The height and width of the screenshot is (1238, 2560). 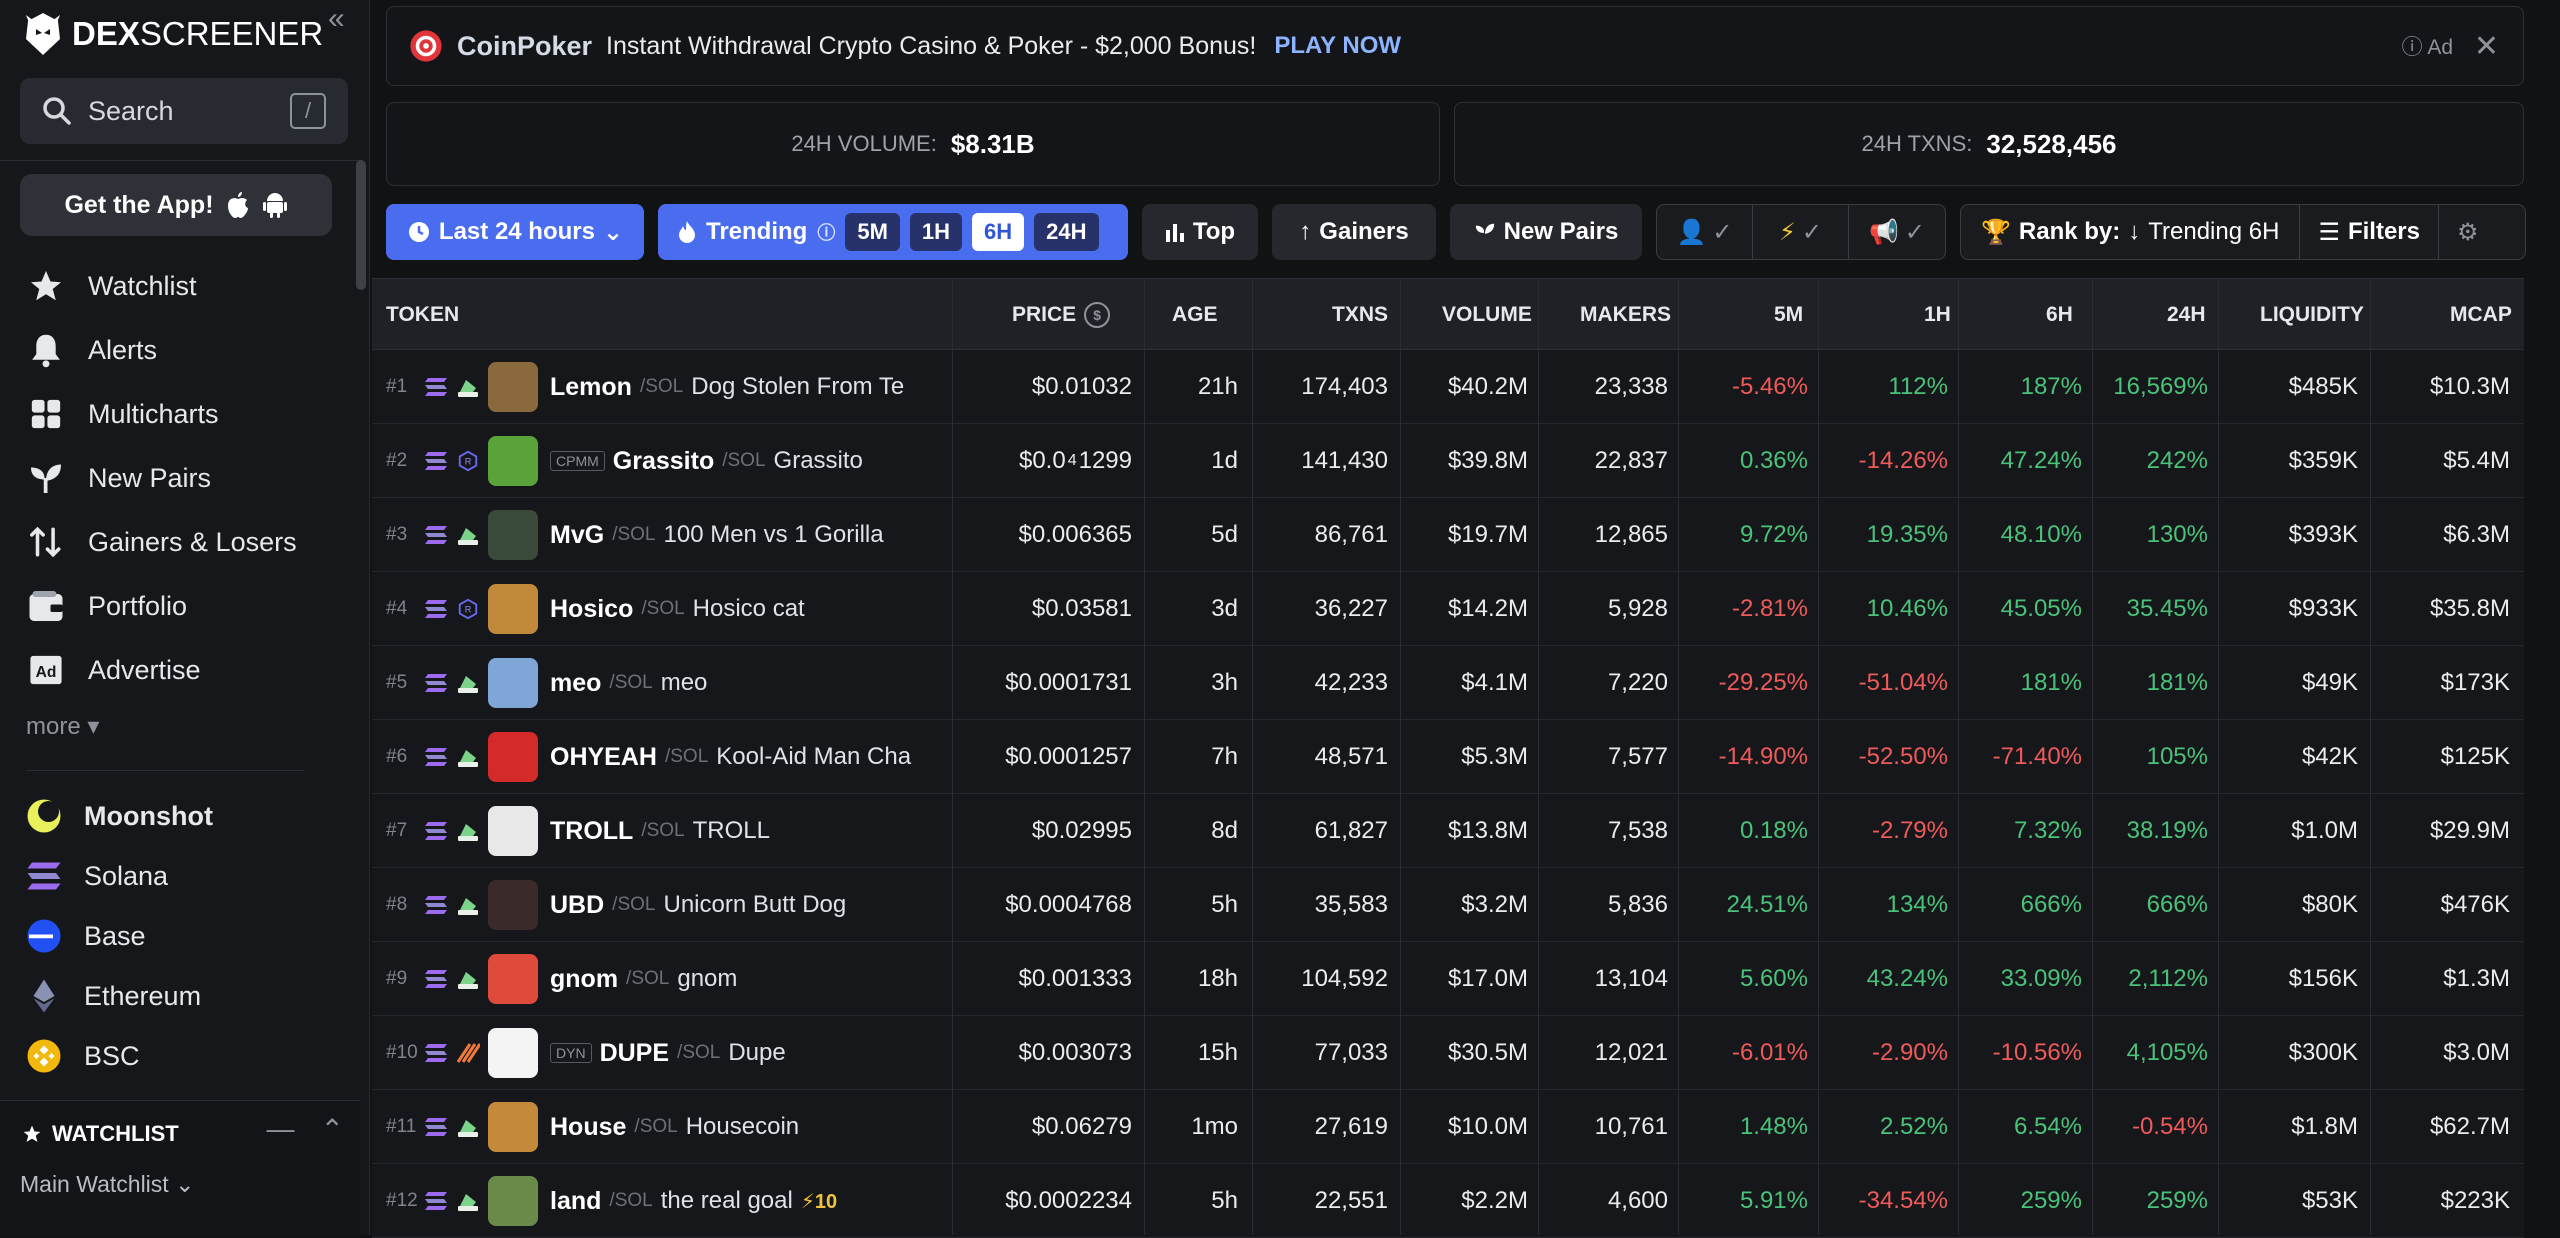 I want to click on info-icon: ⓘ, so click(x=826, y=233).